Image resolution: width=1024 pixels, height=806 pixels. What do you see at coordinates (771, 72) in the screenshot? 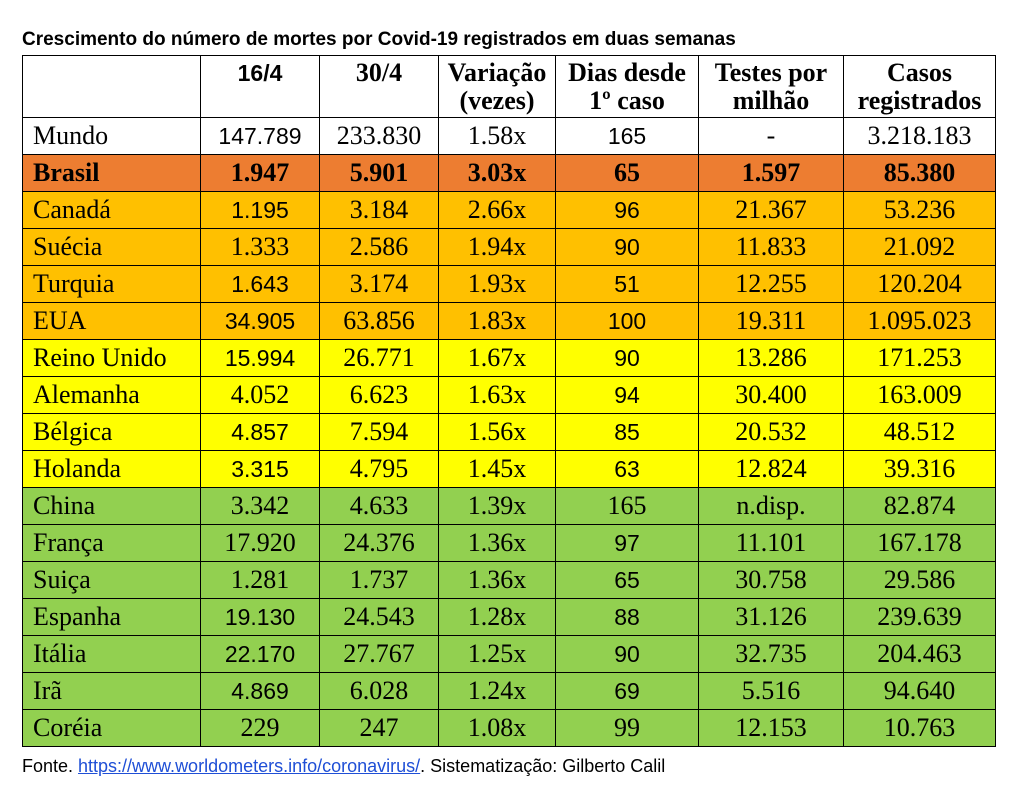
I see `header-testes-line1: Testes por` at bounding box center [771, 72].